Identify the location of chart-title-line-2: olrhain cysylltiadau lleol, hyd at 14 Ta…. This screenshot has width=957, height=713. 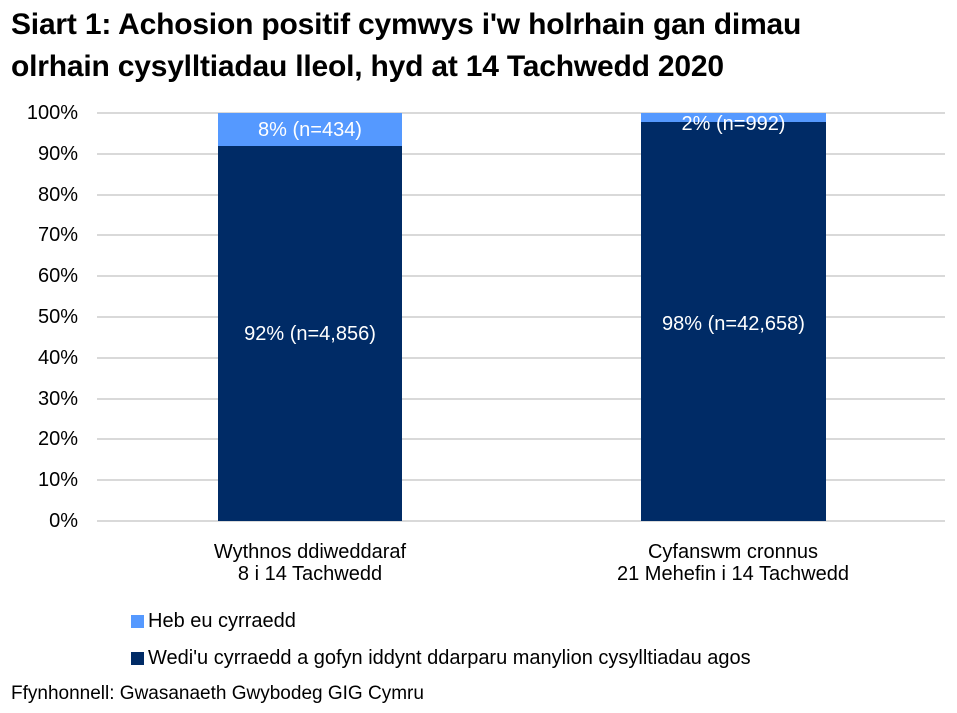
(367, 66).